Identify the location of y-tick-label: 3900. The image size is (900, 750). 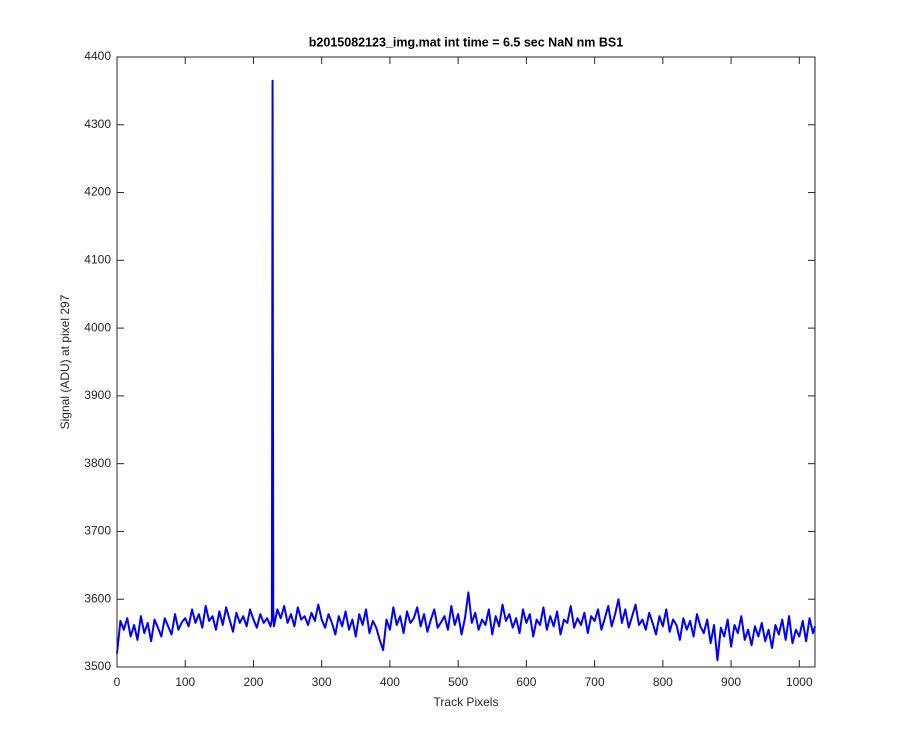
(97, 395).